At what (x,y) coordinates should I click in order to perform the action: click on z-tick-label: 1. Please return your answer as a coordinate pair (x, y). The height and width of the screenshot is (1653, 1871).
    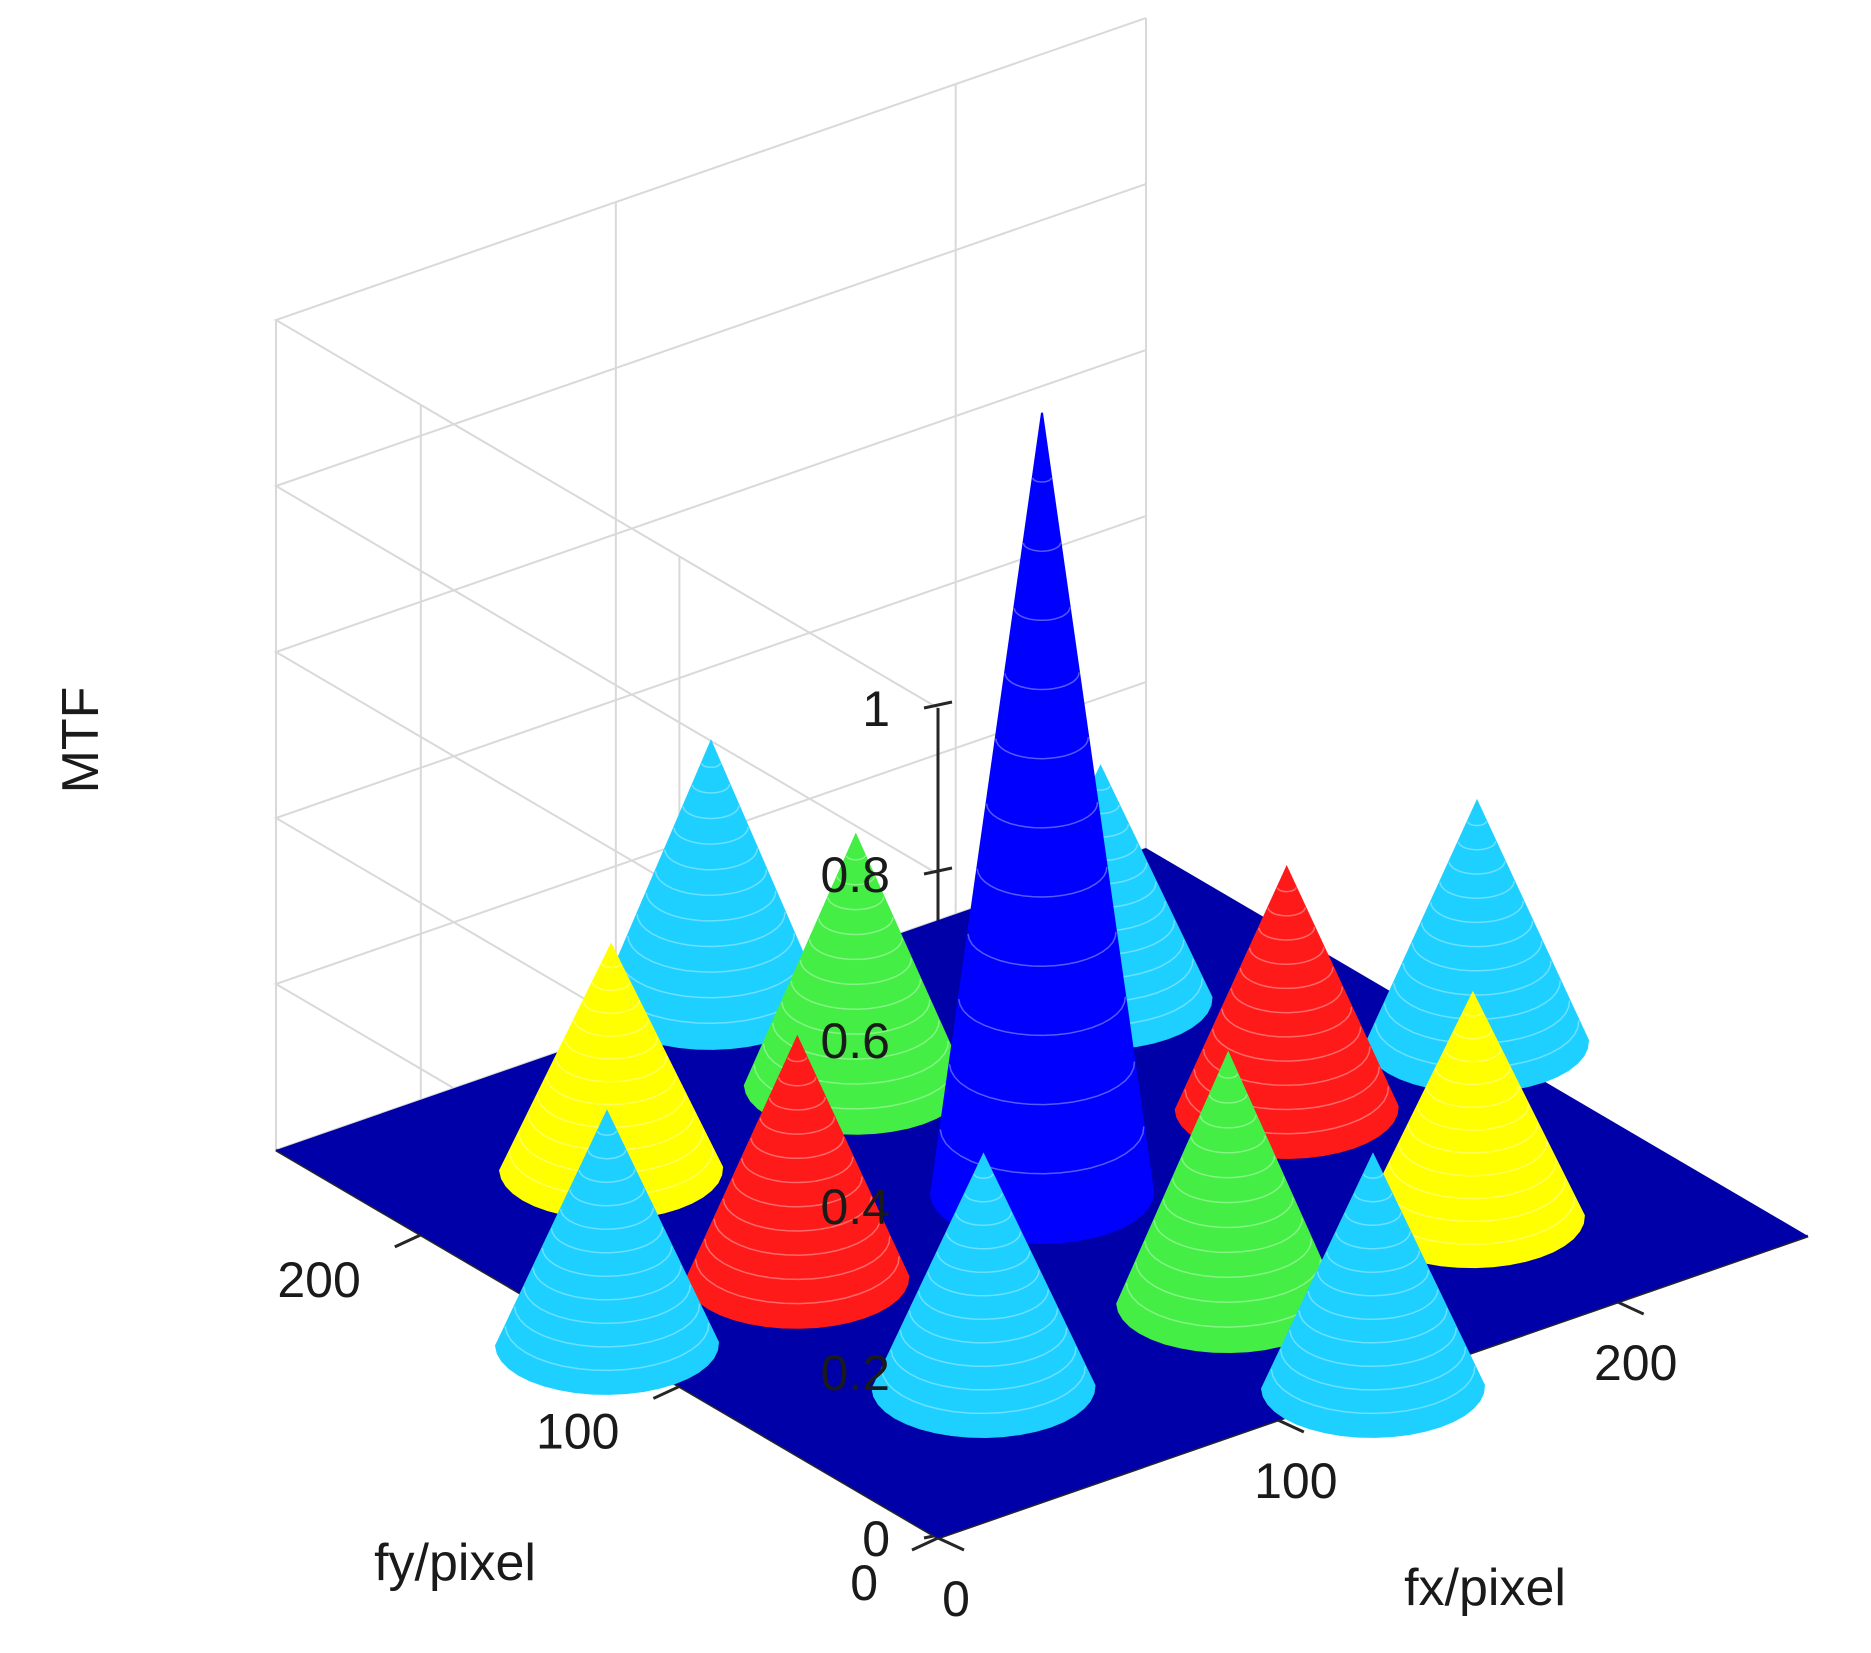
    Looking at the image, I should click on (876, 709).